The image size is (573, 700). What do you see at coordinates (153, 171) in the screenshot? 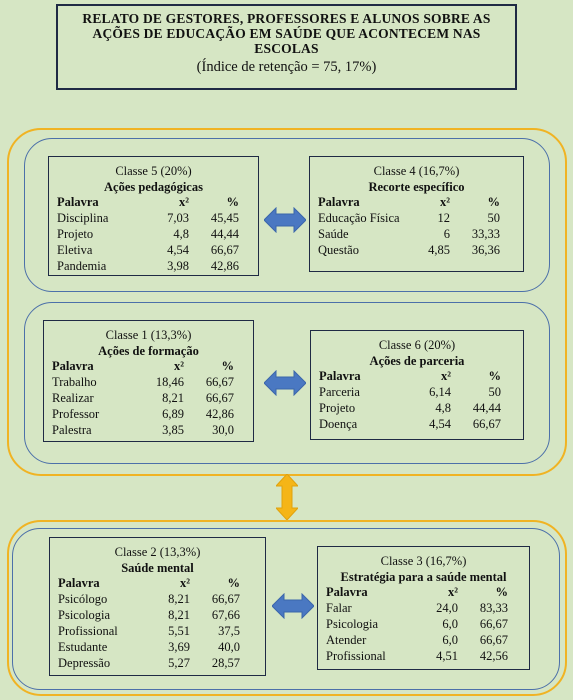
I see `class-label: Classe 5 (20%)` at bounding box center [153, 171].